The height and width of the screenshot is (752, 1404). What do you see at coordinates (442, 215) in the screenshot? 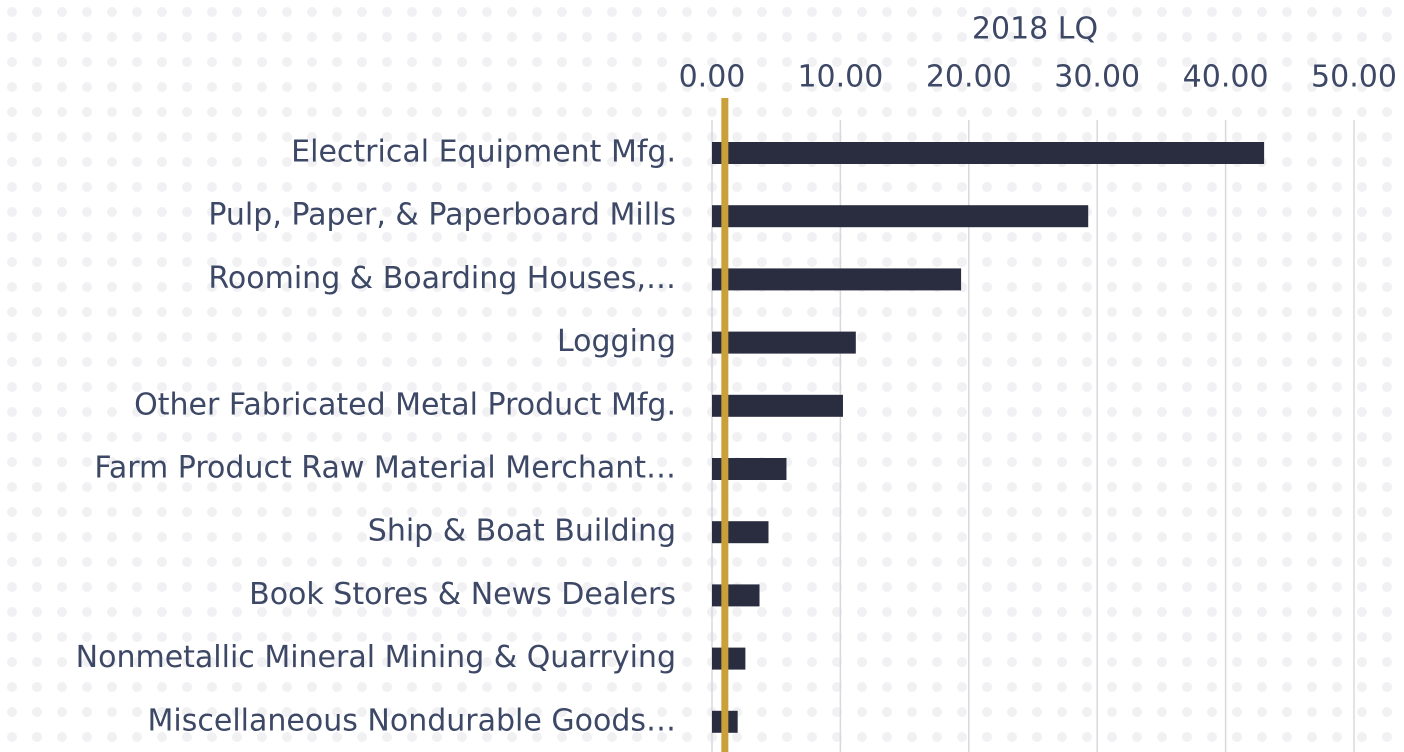
I see `y-tick-label: Pulp, Paper, & Paperboard Mills` at bounding box center [442, 215].